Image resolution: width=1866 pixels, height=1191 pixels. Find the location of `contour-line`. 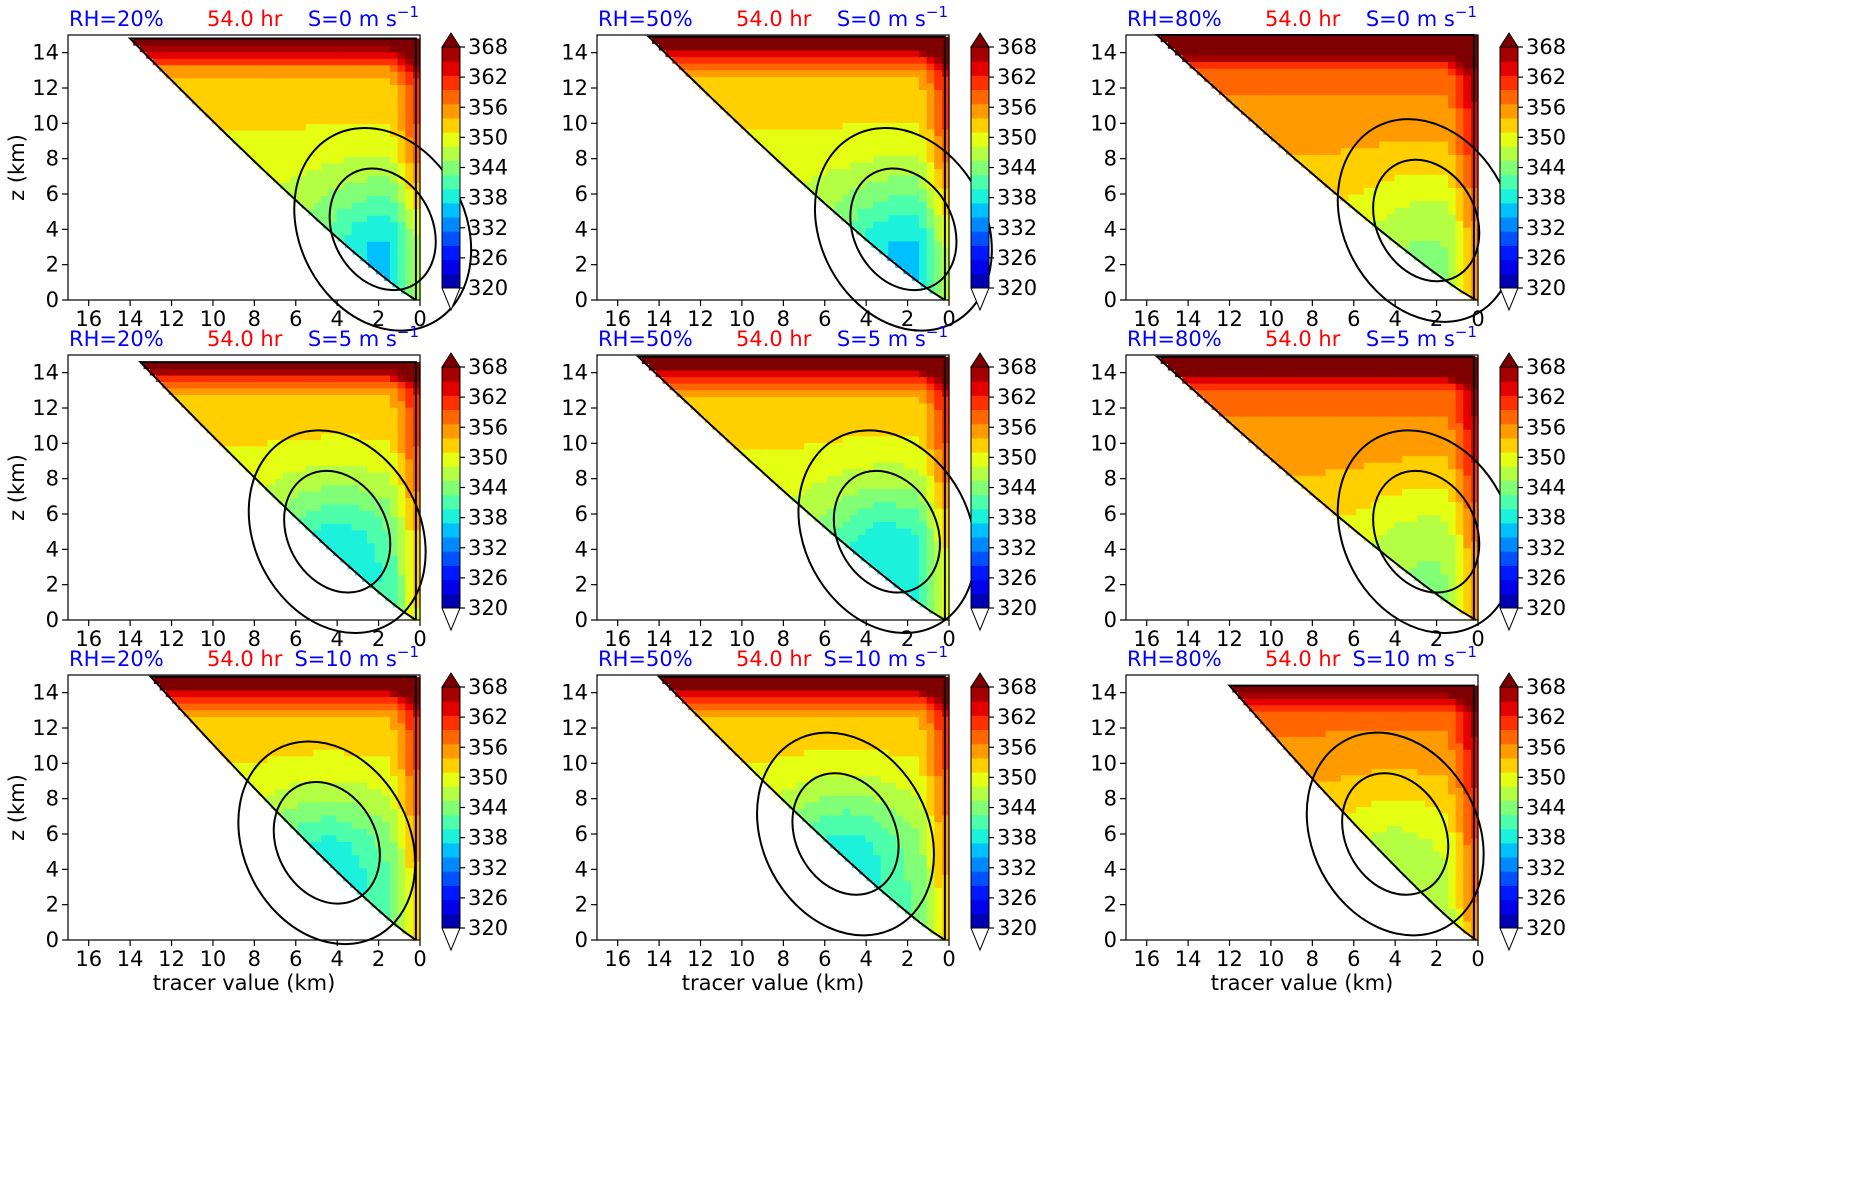

contour-line is located at coordinates (887, 532).